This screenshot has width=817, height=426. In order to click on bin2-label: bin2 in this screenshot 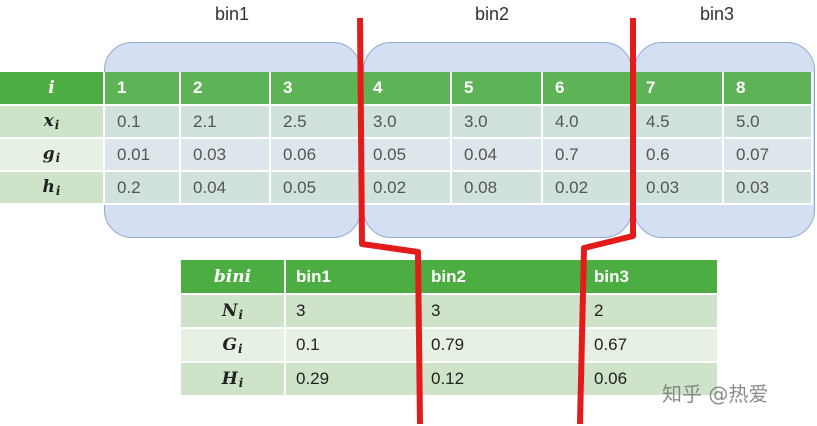, I will do `click(492, 14)`.